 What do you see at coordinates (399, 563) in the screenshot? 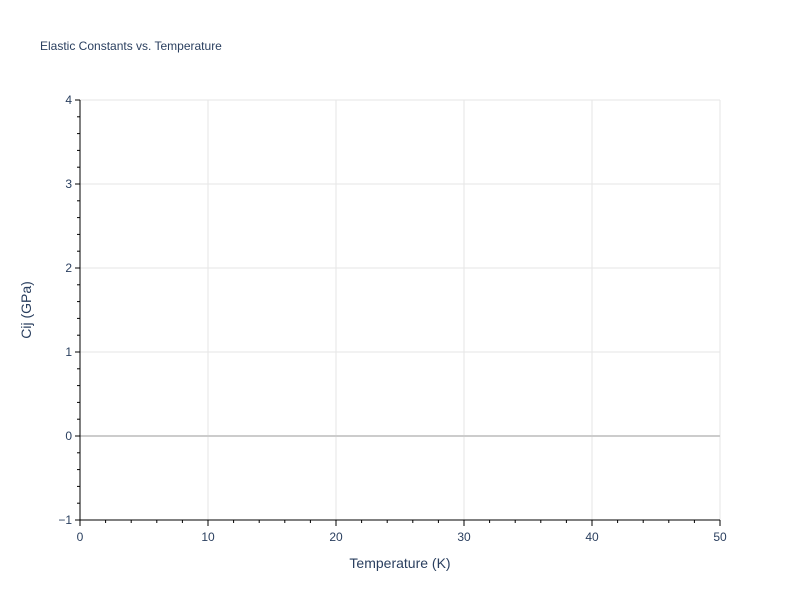
I see `x-axis-label: Temperature (K)` at bounding box center [399, 563].